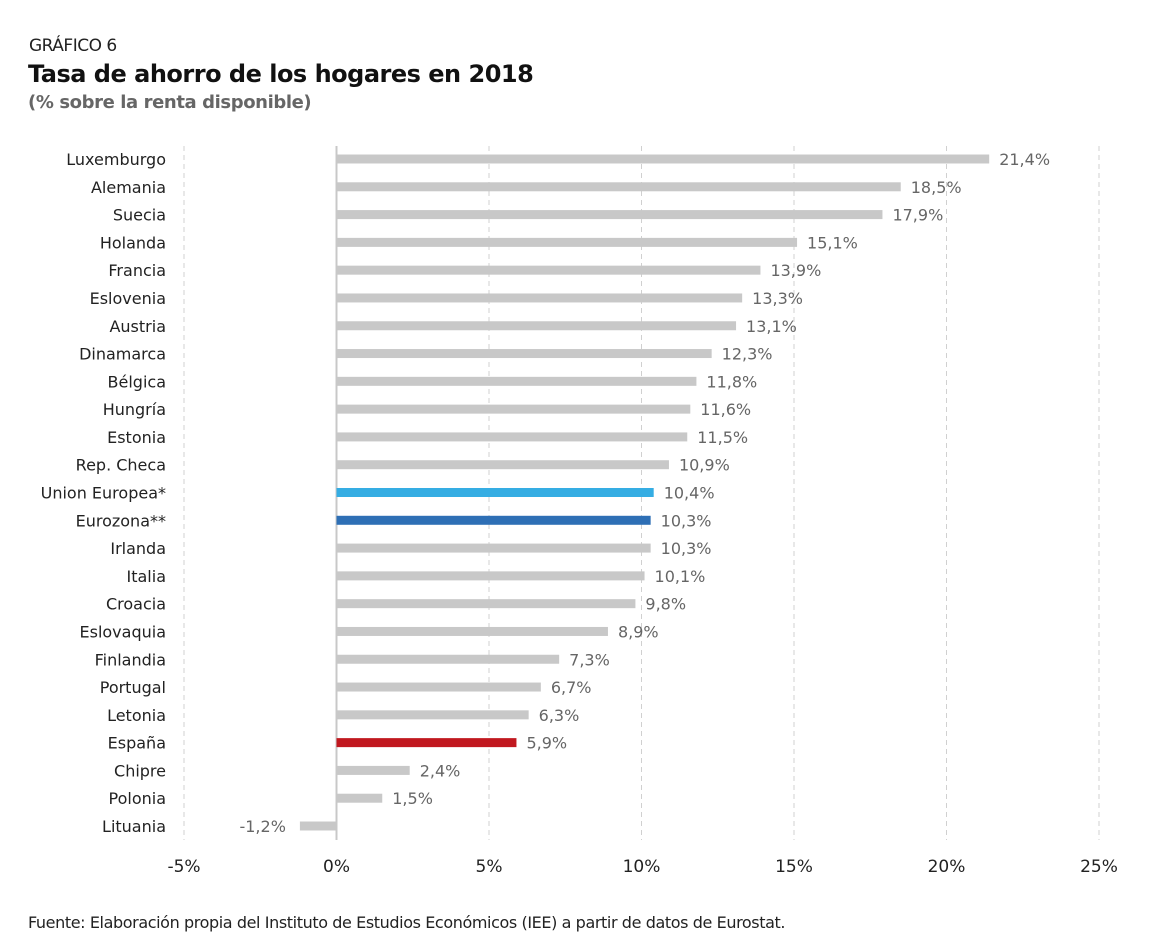  Describe the element at coordinates (139, 215) in the screenshot. I see `category-label: Suecia` at that location.